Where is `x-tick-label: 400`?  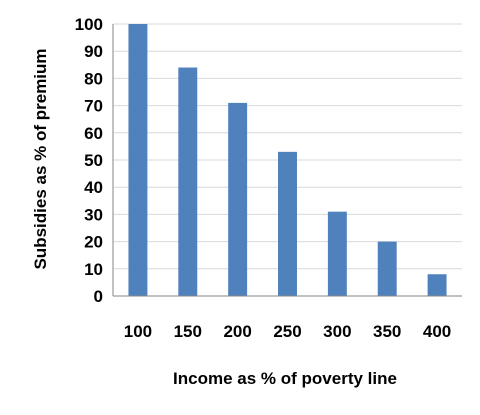
x-tick-label: 400 is located at coordinates (437, 331).